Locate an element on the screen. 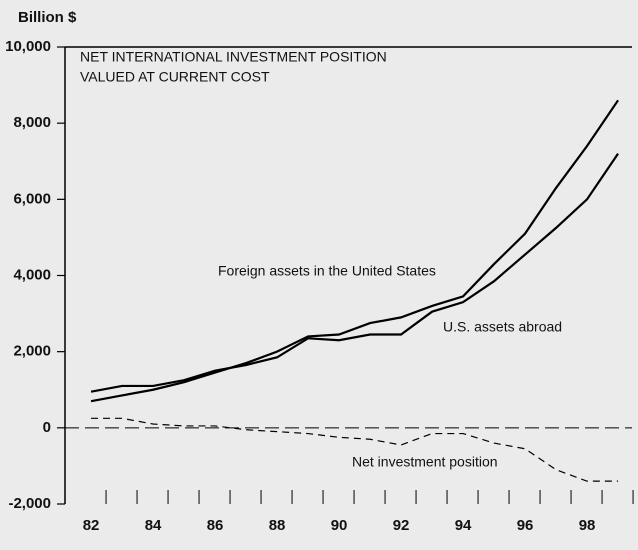 This screenshot has width=638, height=550. y-tick-label: 4,000 is located at coordinates (32, 274).